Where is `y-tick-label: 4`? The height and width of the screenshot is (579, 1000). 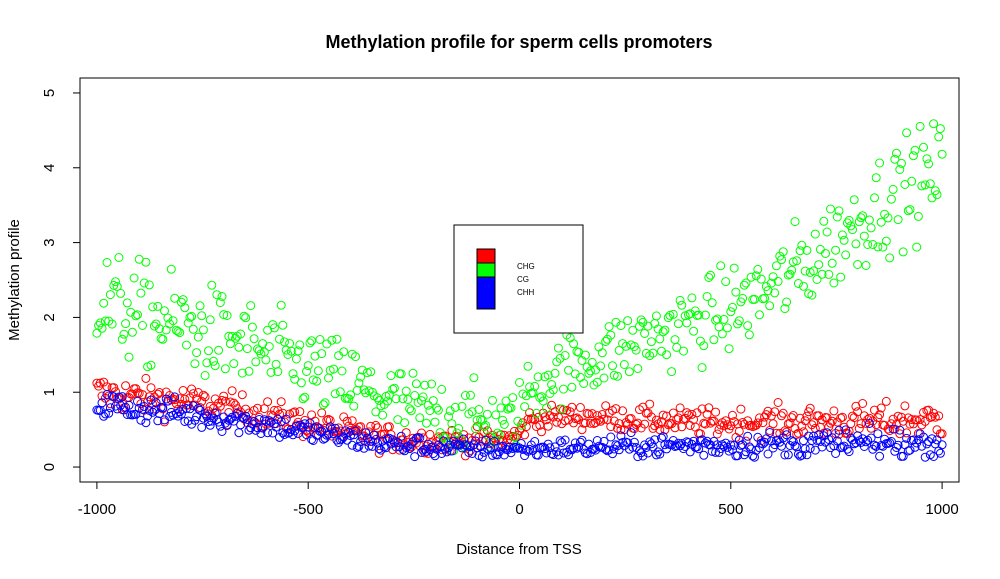
y-tick-label: 4 is located at coordinates (49, 168).